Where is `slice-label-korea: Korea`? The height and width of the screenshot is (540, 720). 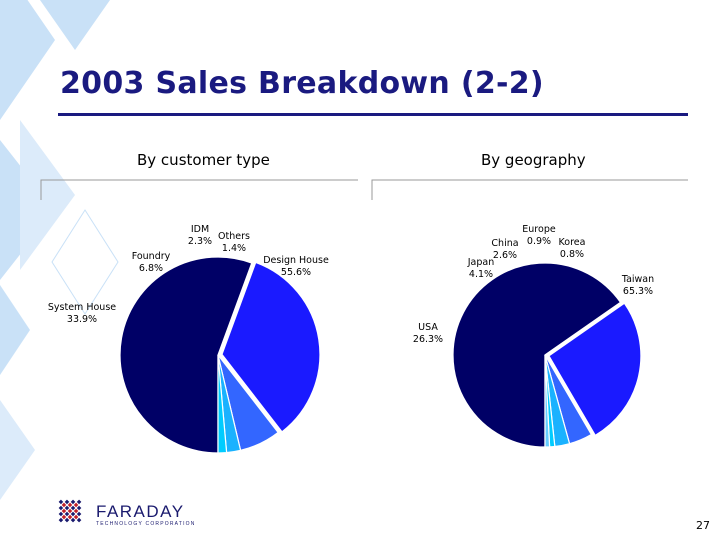
slice-label-korea: Korea is located at coordinates (572, 242).